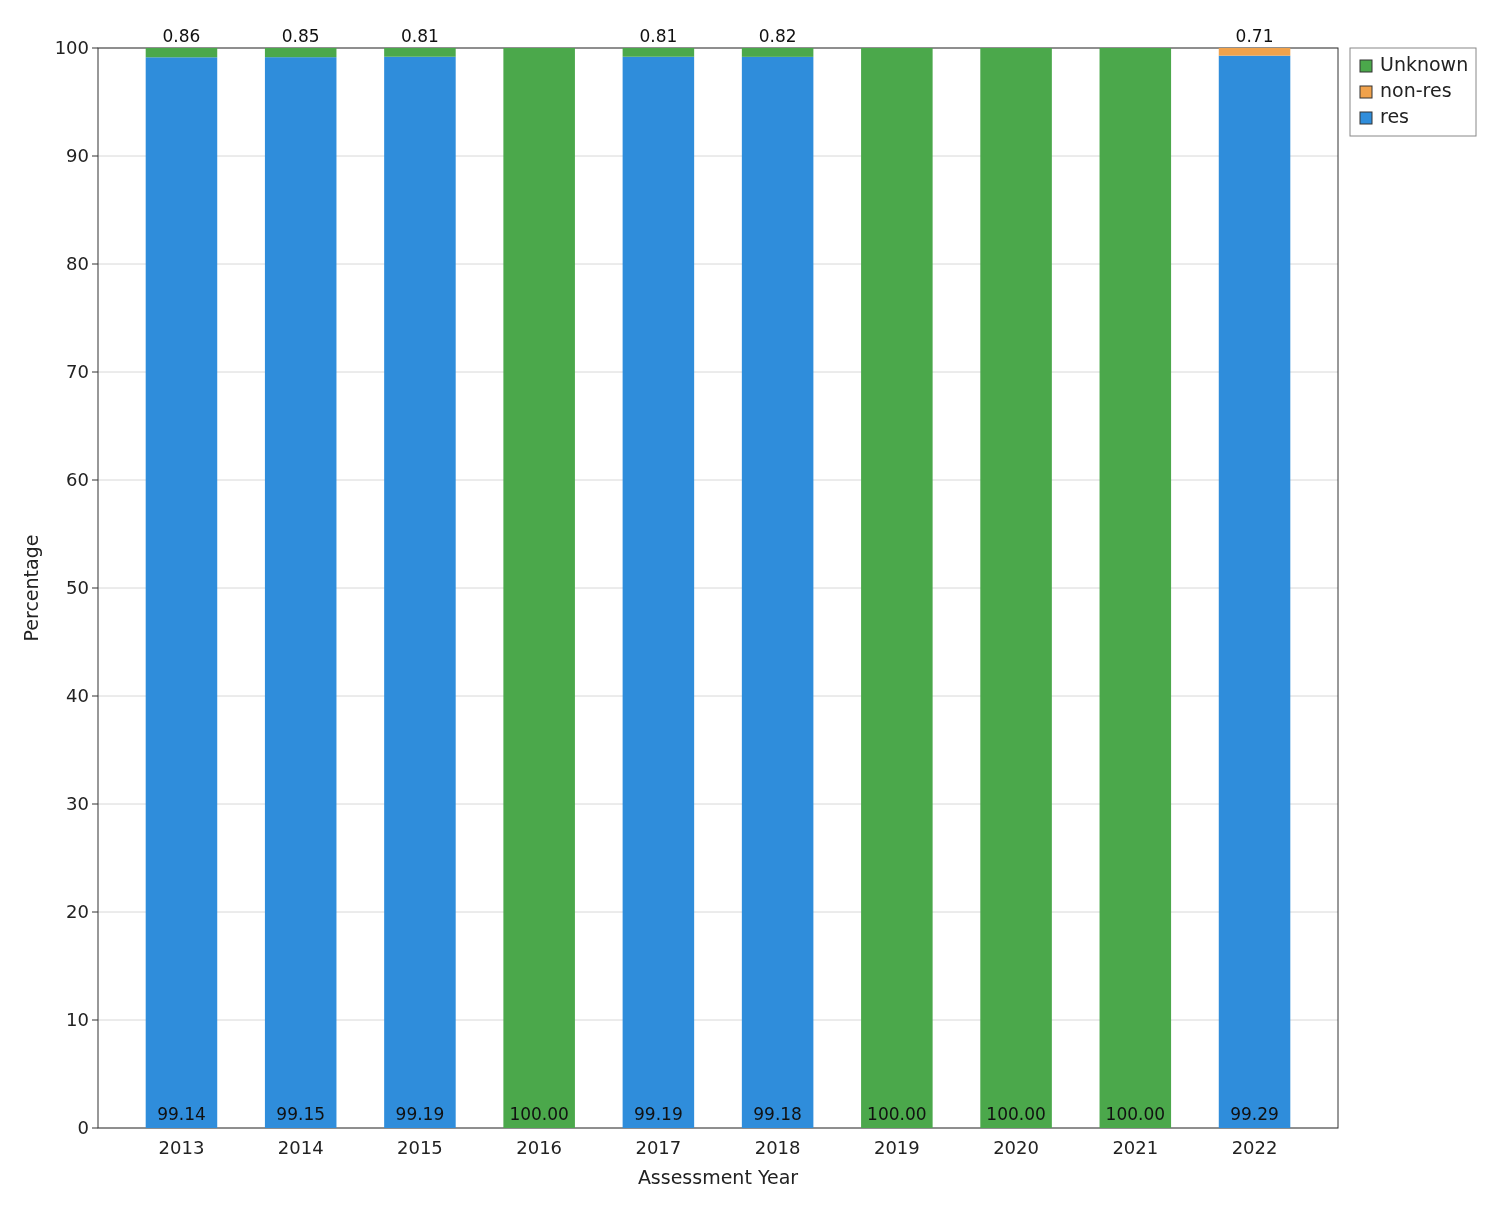  Describe the element at coordinates (1424, 64) in the screenshot. I see `legend-label: Unknown` at that location.